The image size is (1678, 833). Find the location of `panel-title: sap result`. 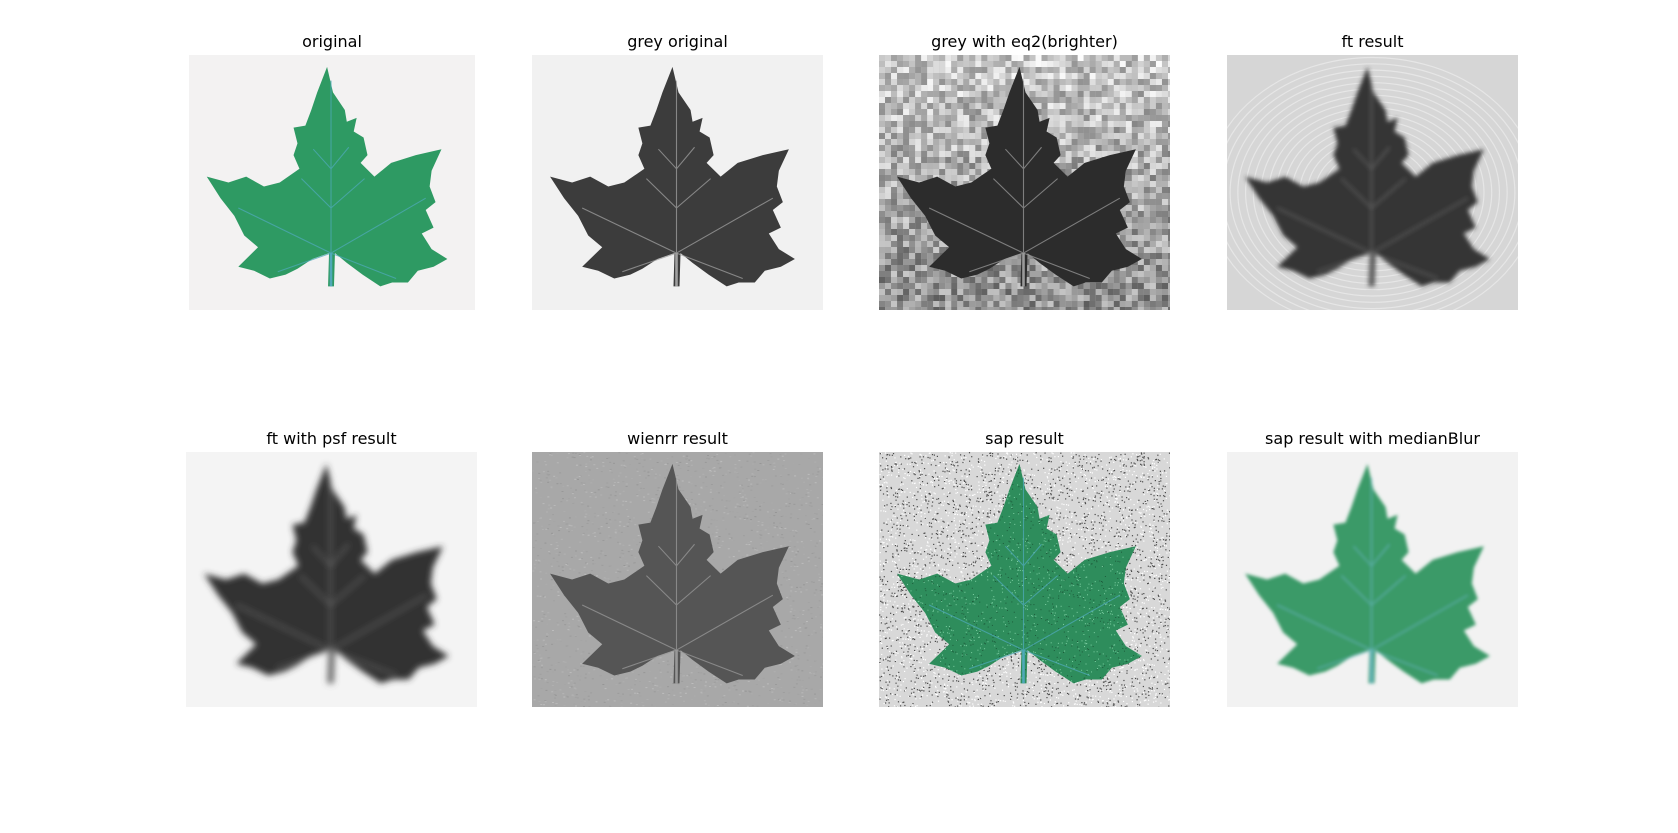

panel-title: sap result is located at coordinates (1024, 438).